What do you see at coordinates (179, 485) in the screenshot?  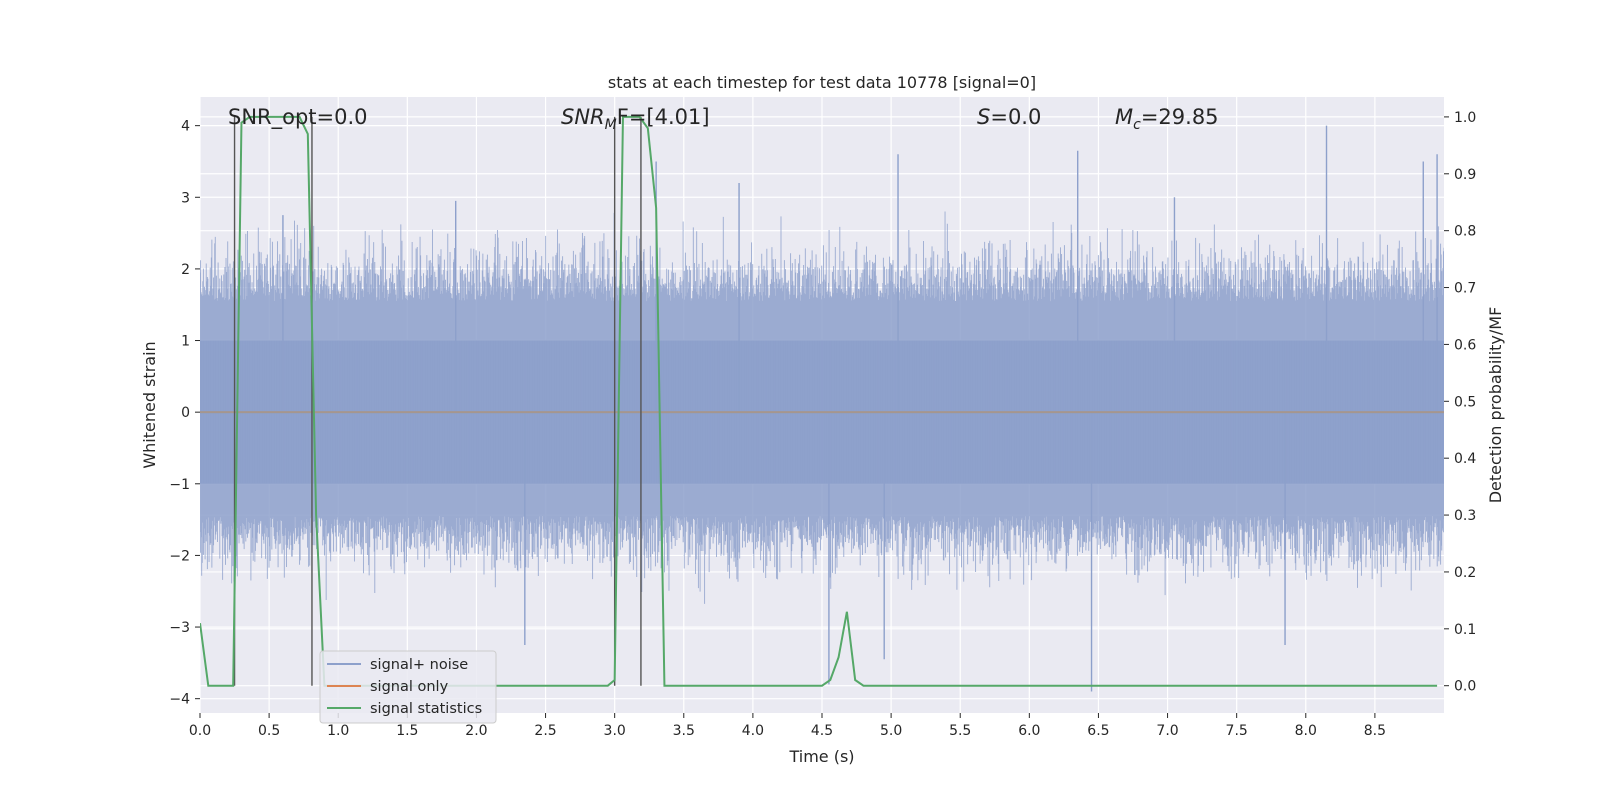 I see `y-tick-label-5: −1` at bounding box center [179, 485].